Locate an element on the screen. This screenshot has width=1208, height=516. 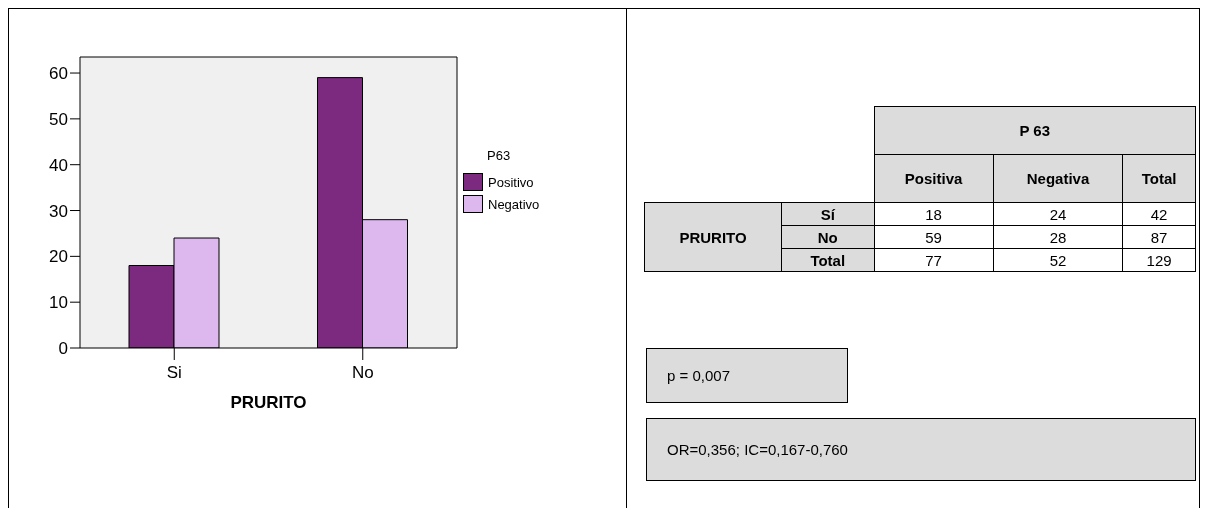
text: 129 is located at coordinates (1159, 260).